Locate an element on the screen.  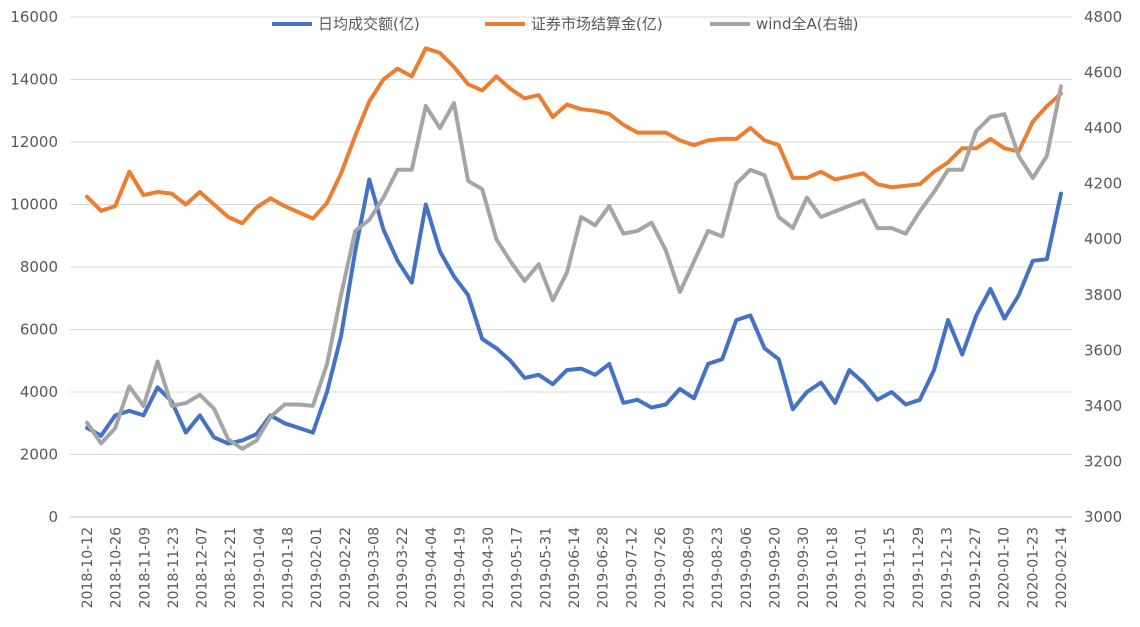
x-tick-label: 2019-07-12 is located at coordinates (632, 567).